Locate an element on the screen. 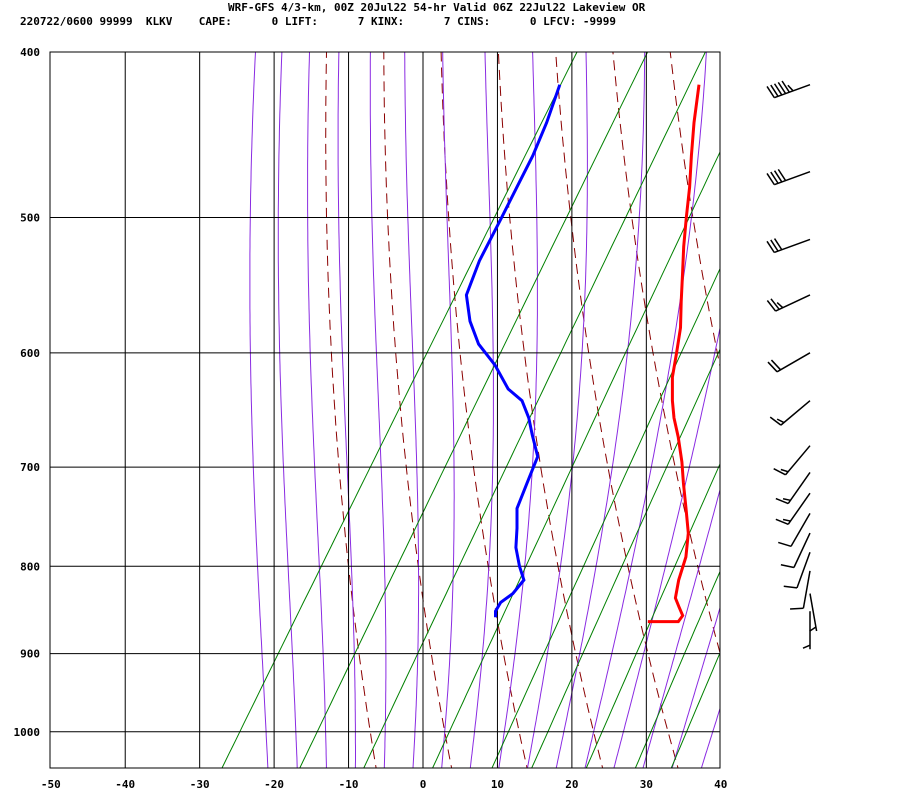  dewpoint-profile-line is located at coordinates (513, 351).